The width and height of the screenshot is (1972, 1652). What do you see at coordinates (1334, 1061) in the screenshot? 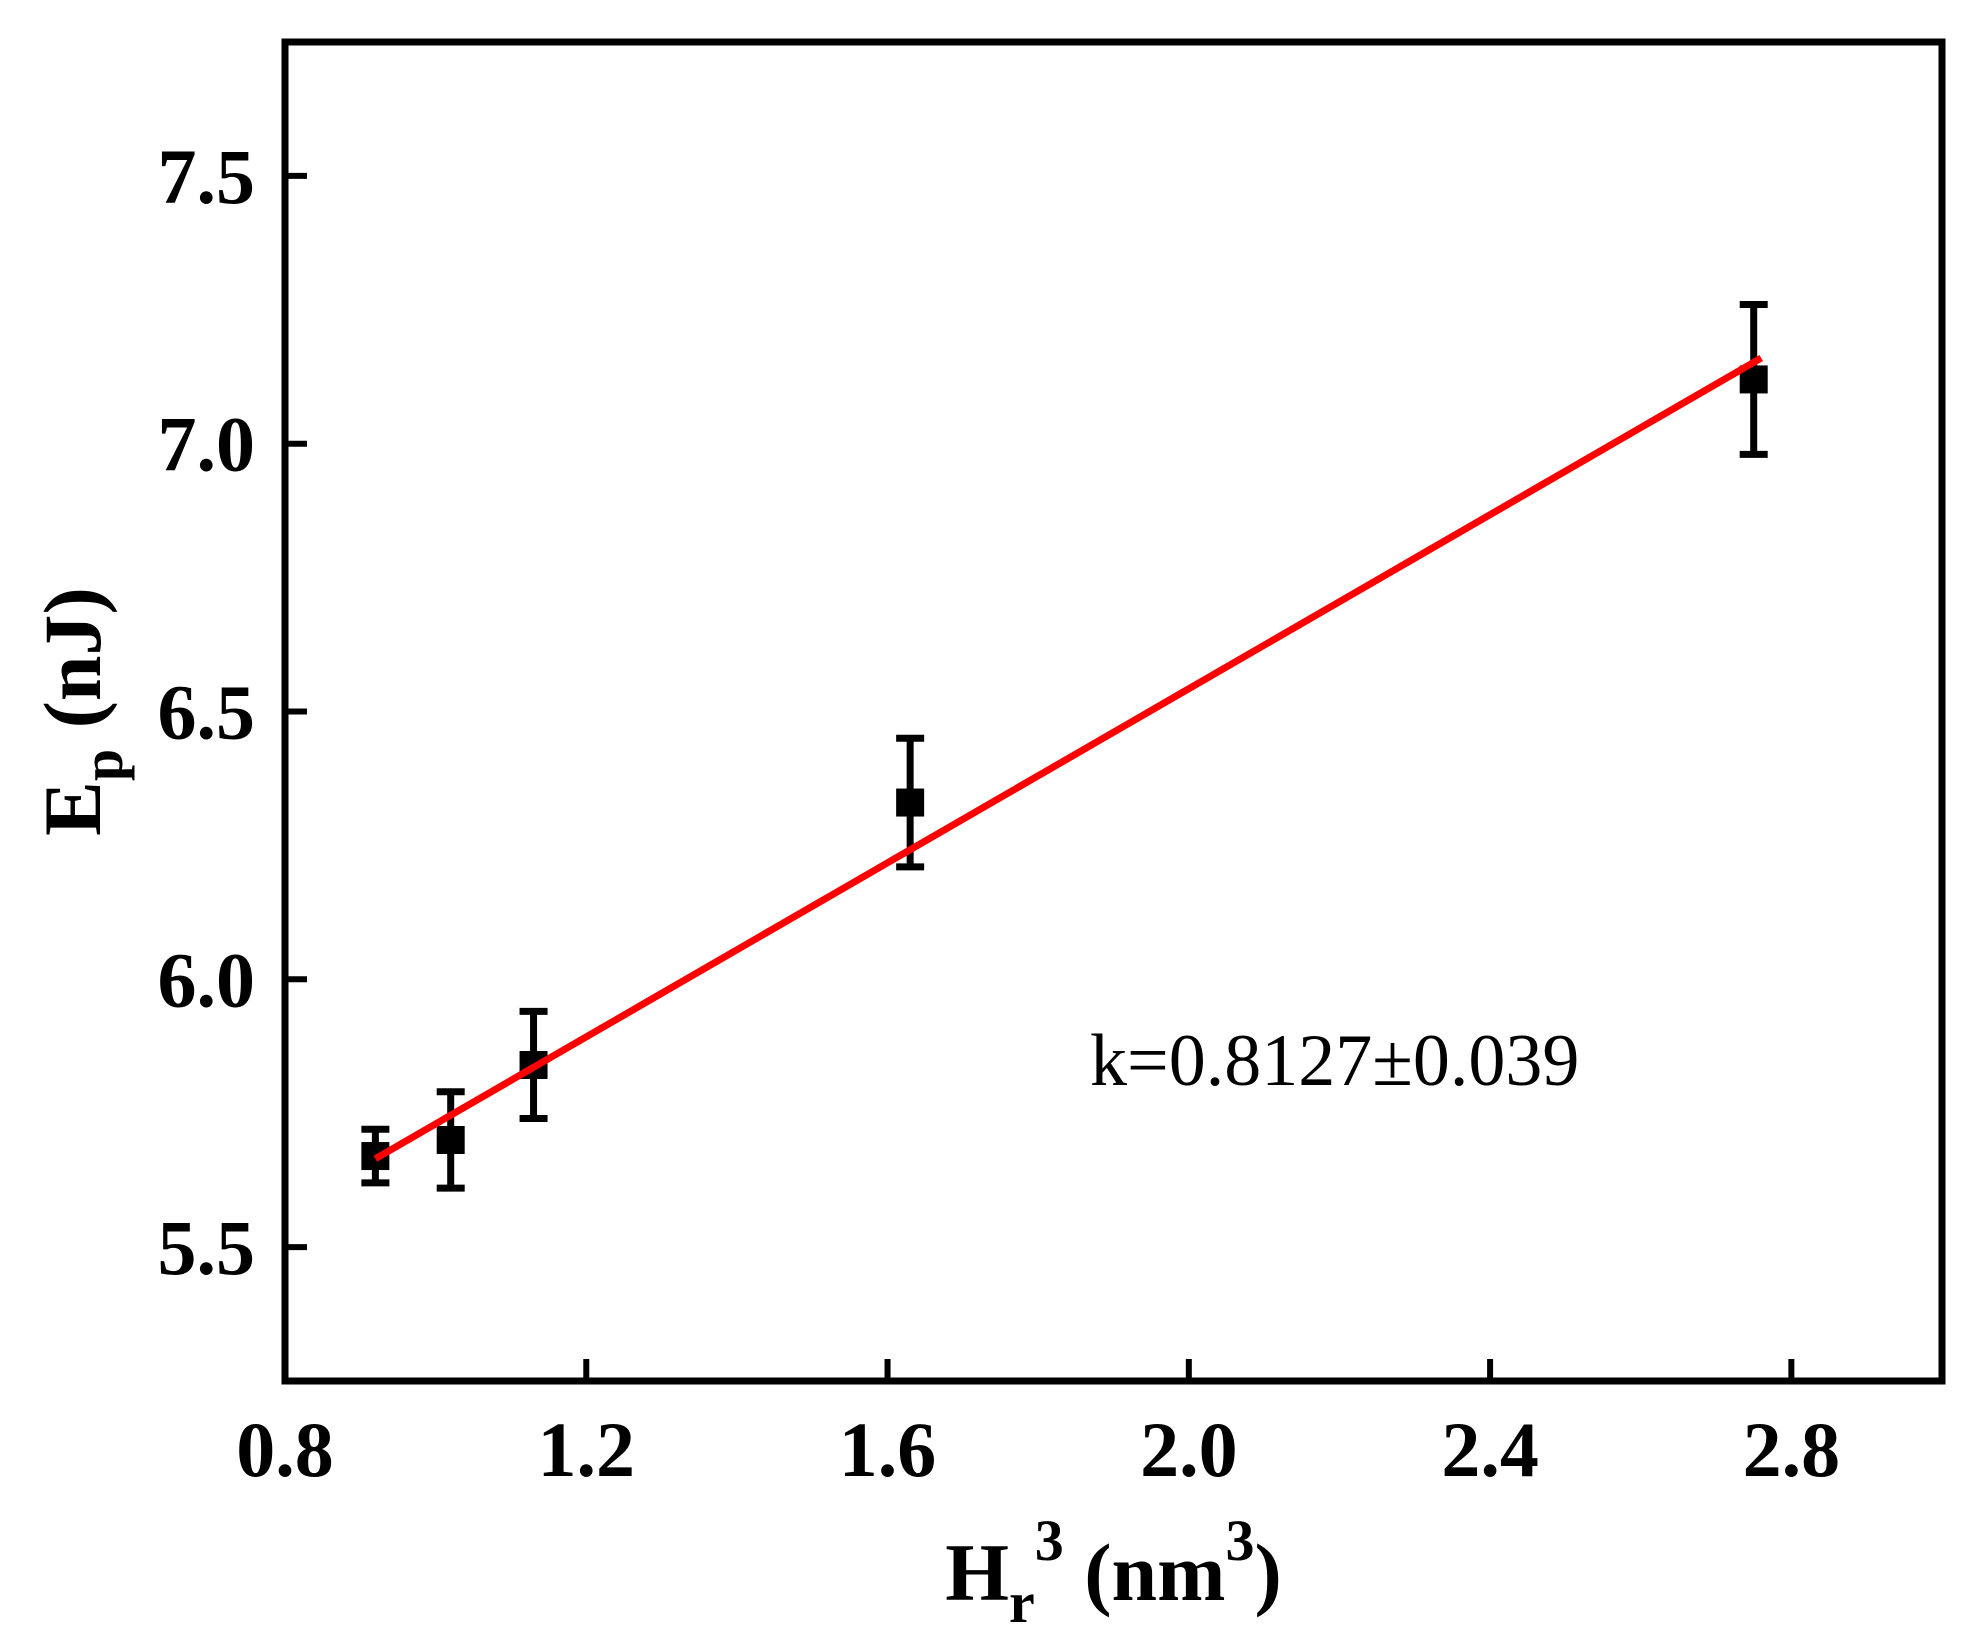
I see `annotation: k=0.8127±0.039` at bounding box center [1334, 1061].